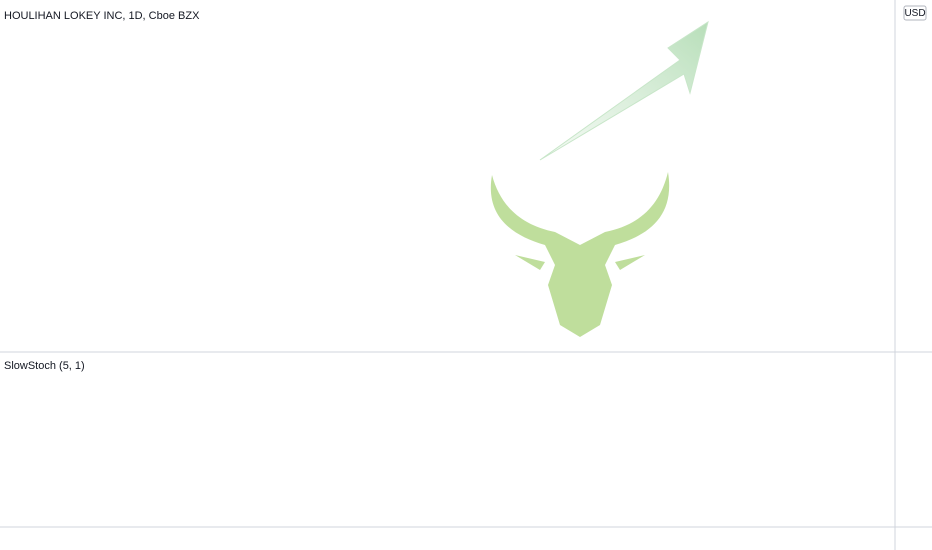  What do you see at coordinates (624, 90) in the screenshot?
I see `arrow-decoration` at bounding box center [624, 90].